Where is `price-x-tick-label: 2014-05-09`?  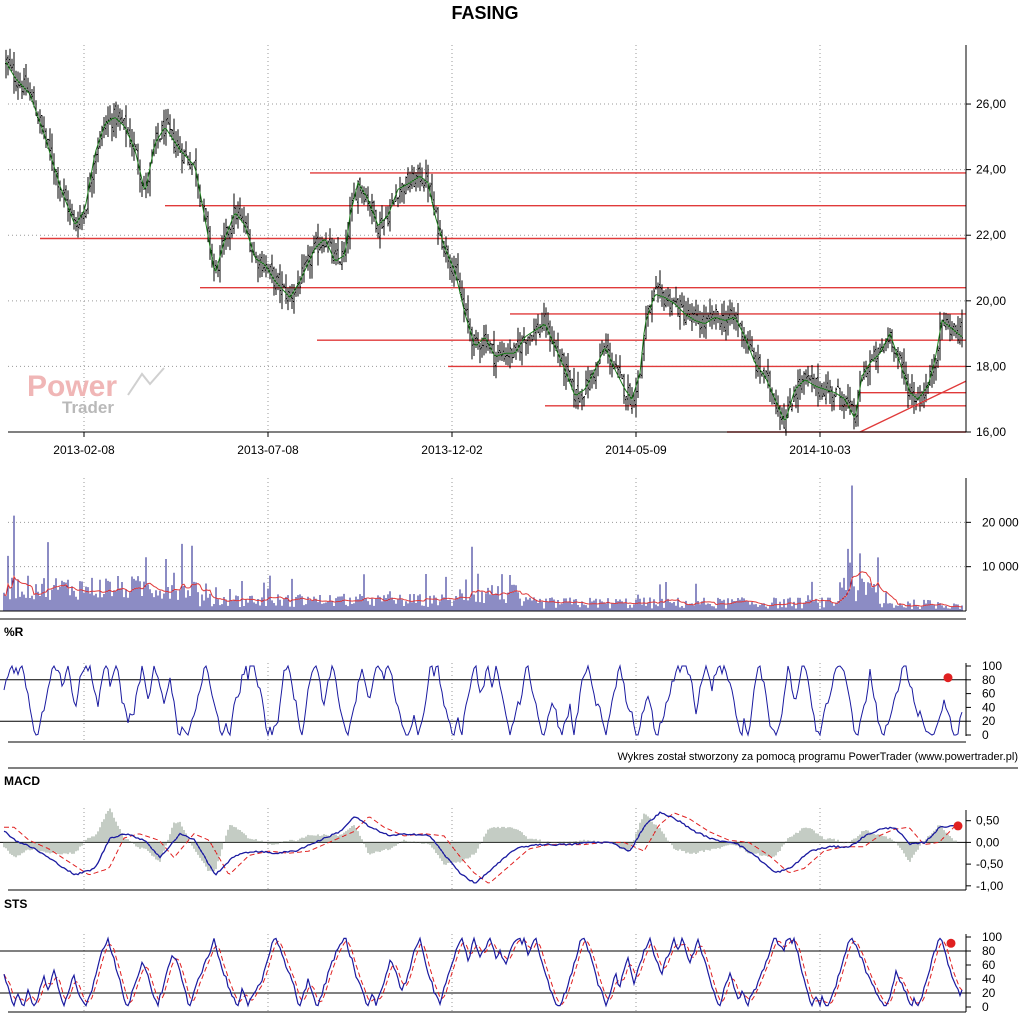
price-x-tick-label: 2014-05-09 is located at coordinates (636, 450).